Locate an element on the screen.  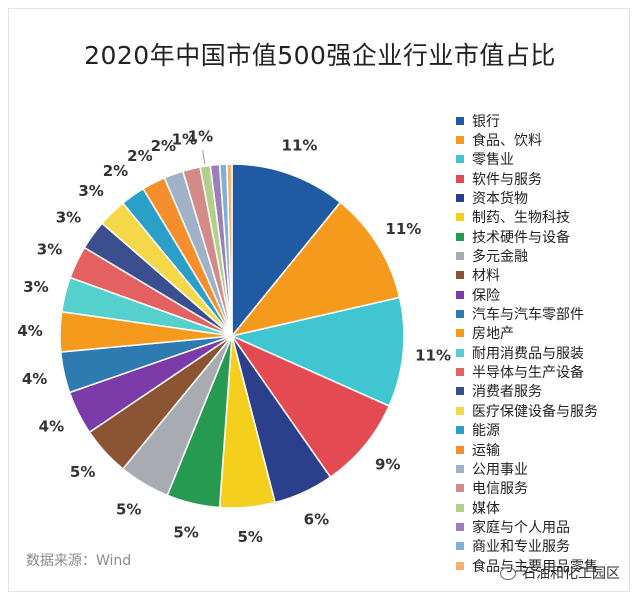
legend-label: 公用事业 is located at coordinates (500, 469).